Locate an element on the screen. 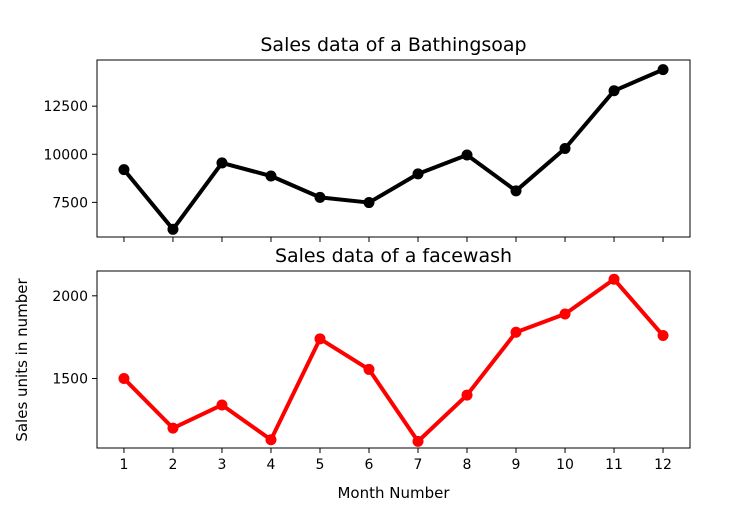 The width and height of the screenshot is (733, 512). facewash-y-tick-label: 1500 is located at coordinates (70, 380).